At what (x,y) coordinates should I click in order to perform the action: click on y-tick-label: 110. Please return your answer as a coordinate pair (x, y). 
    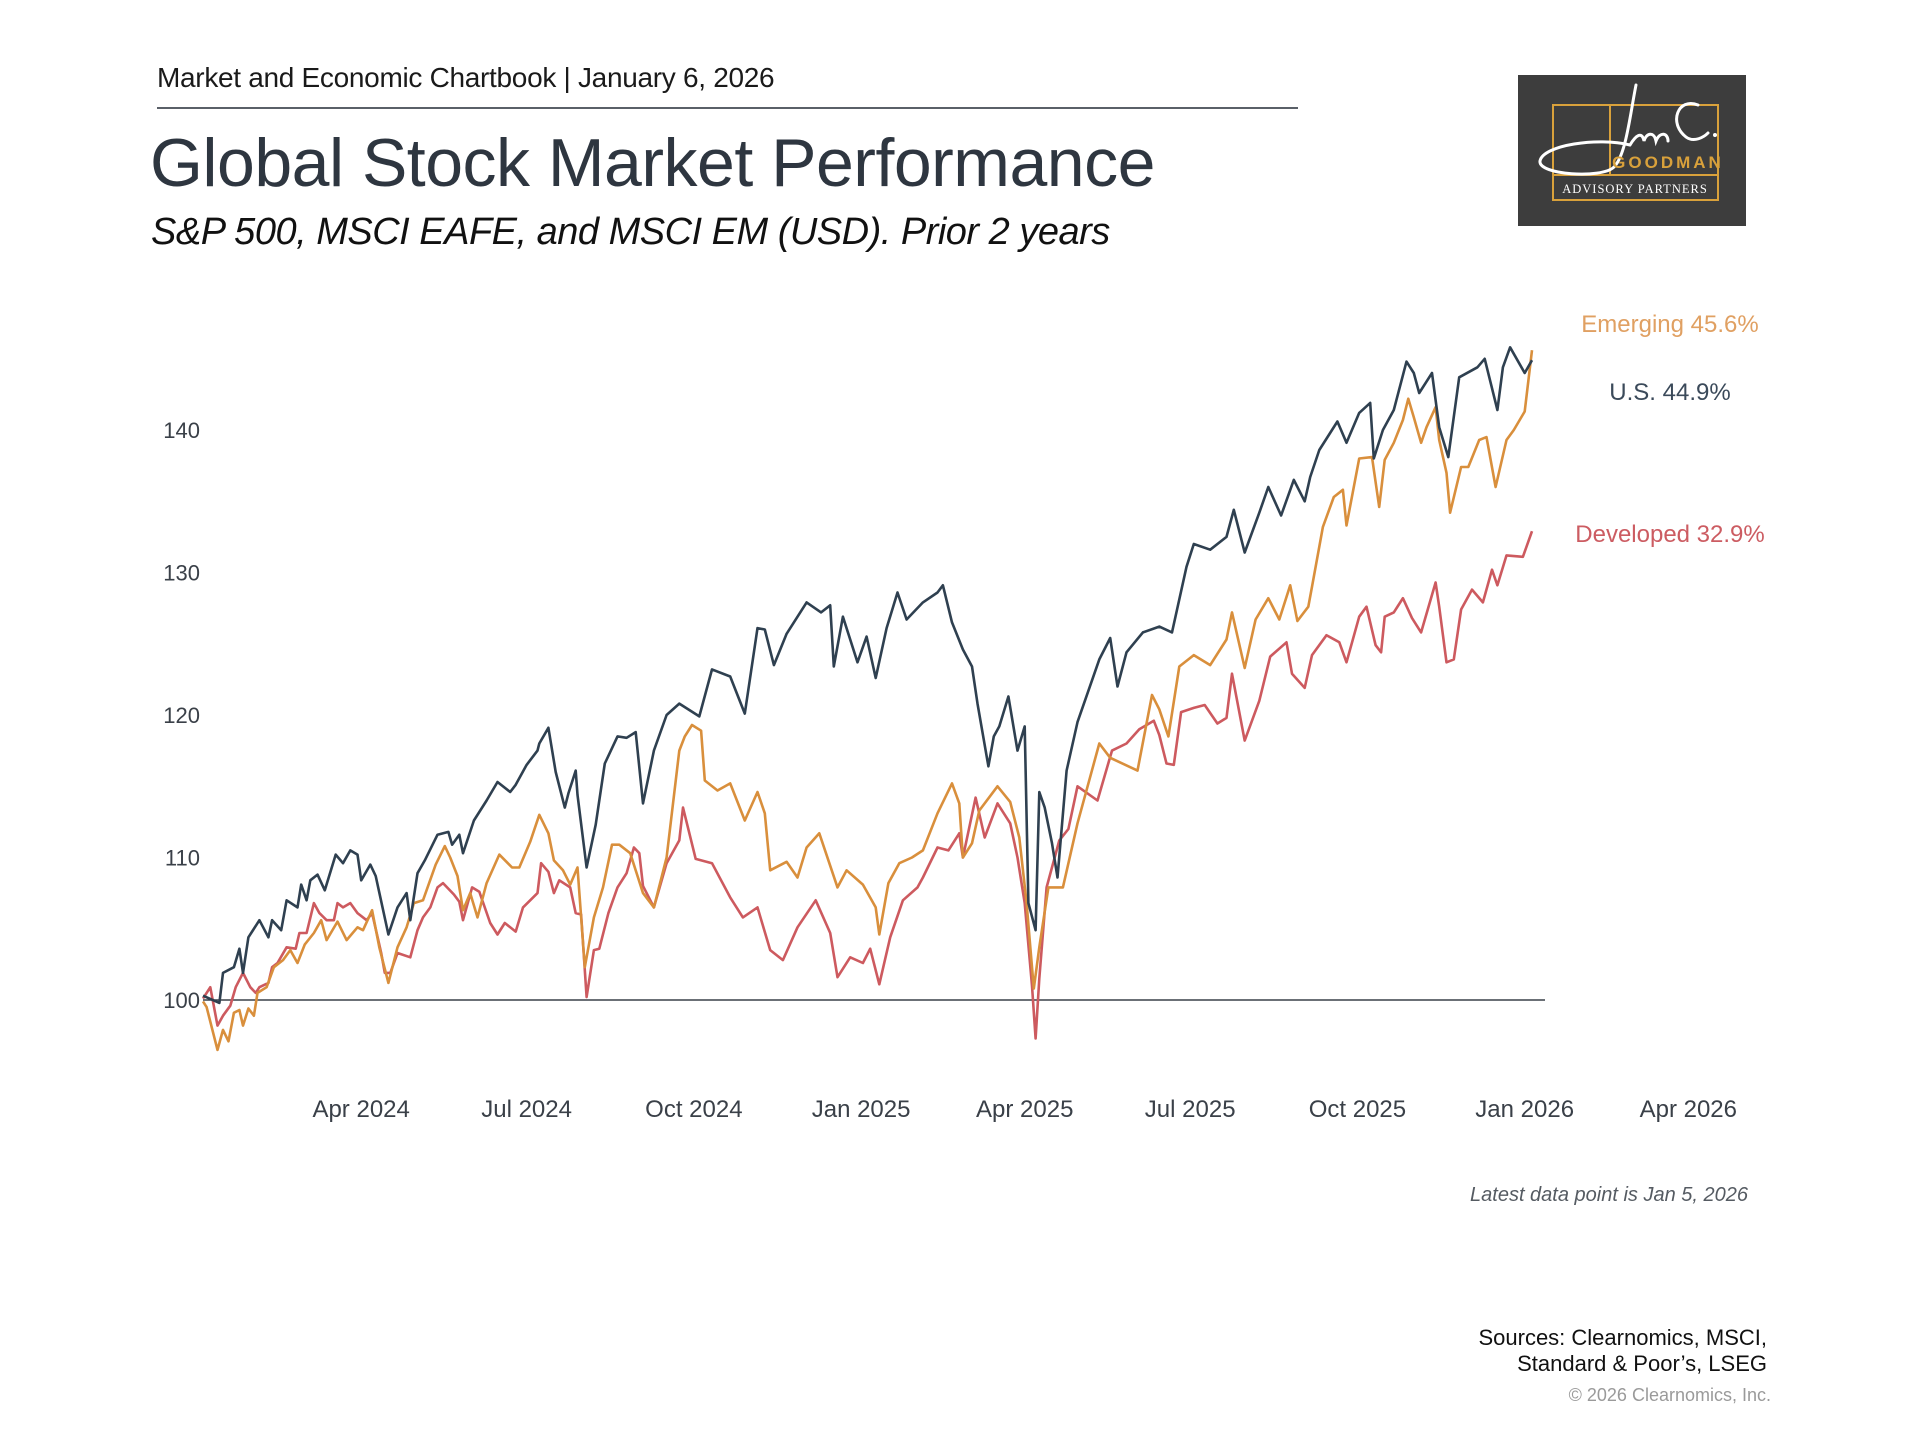
    Looking at the image, I should click on (182, 858).